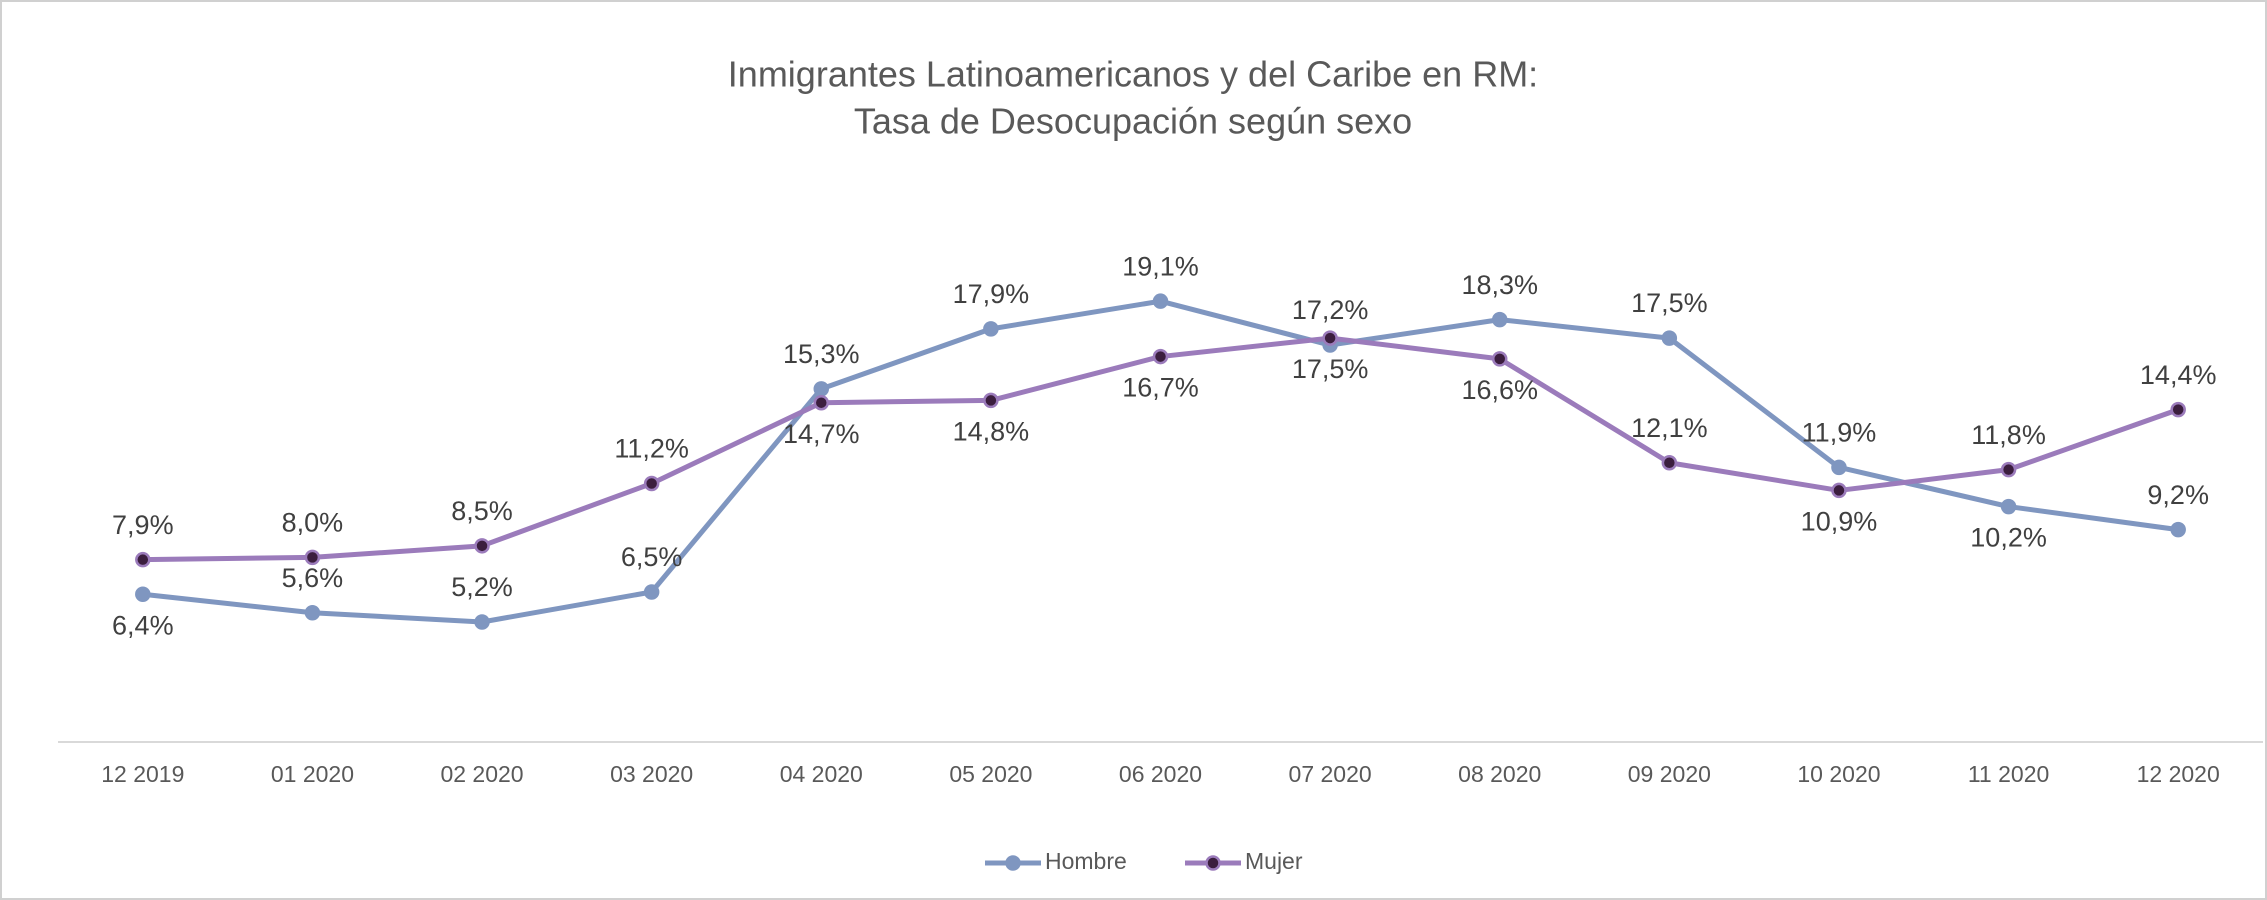  I want to click on data-label: 14,4%, so click(2178, 375).